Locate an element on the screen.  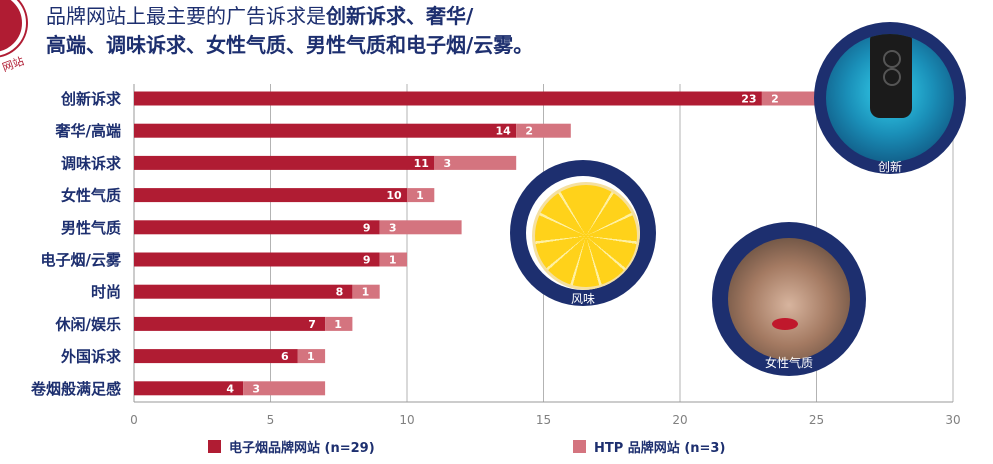
category-label: 时尚 is located at coordinates (106, 292).